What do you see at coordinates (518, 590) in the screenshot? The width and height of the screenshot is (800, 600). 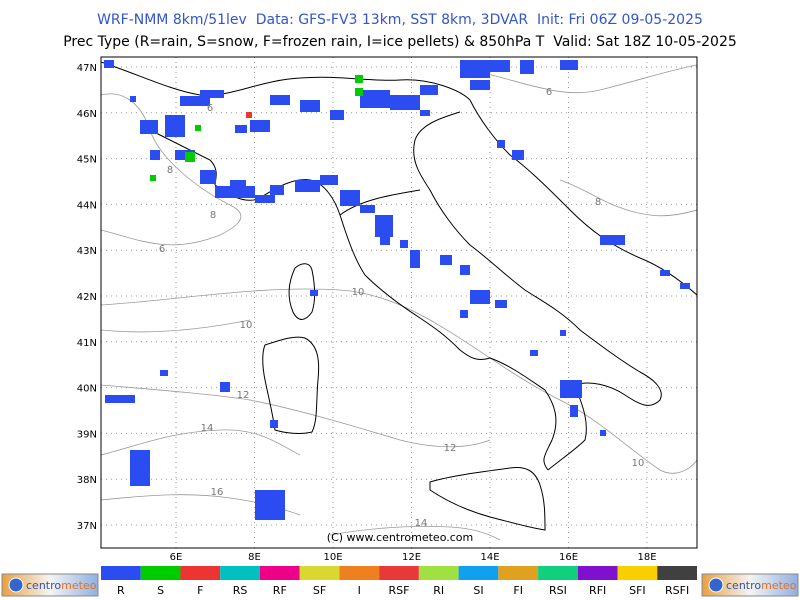 I see `legend-label: FI` at bounding box center [518, 590].